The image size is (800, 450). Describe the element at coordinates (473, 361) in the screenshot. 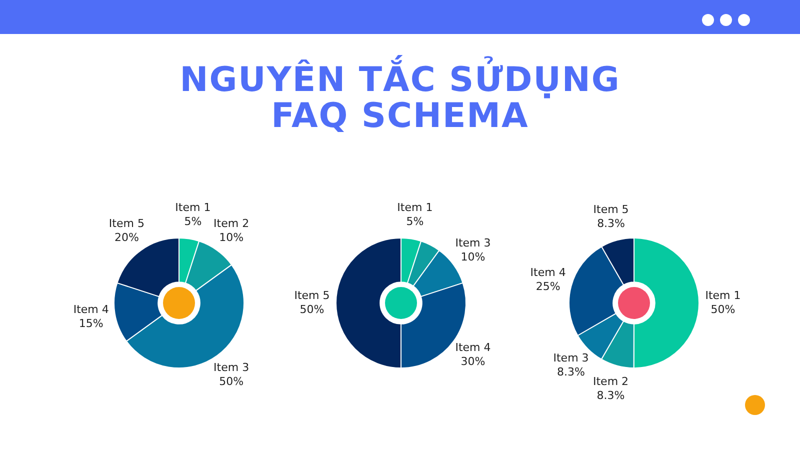

I see `data-label: 30%` at that location.